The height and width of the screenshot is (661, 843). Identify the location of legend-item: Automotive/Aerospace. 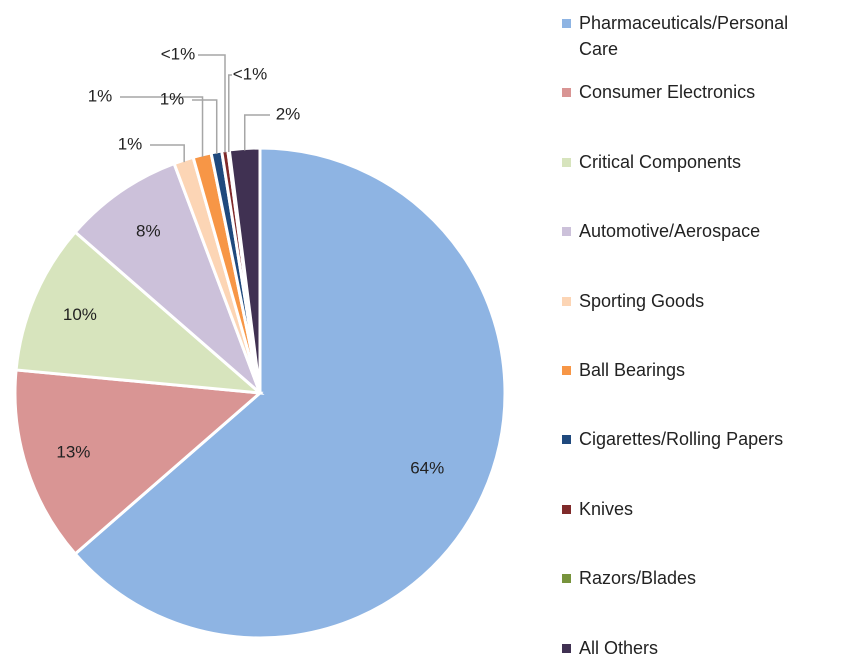
(696, 231).